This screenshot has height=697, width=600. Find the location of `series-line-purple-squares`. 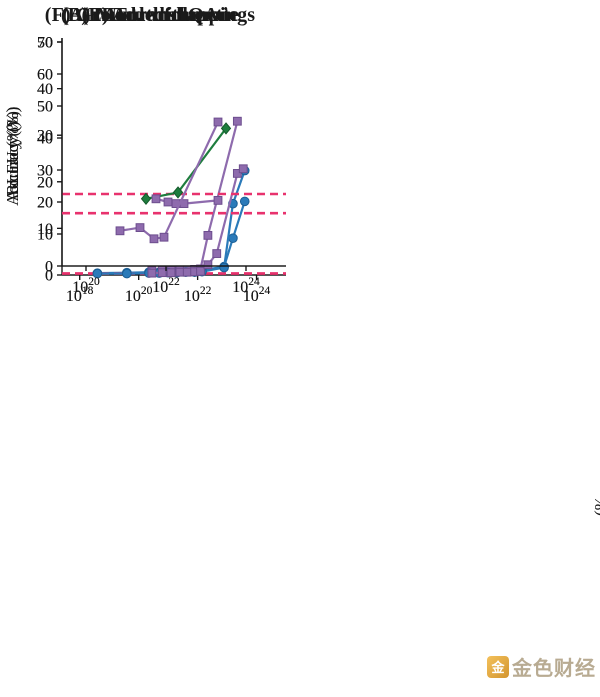

series-line-purple-squares is located at coordinates (169, 180).